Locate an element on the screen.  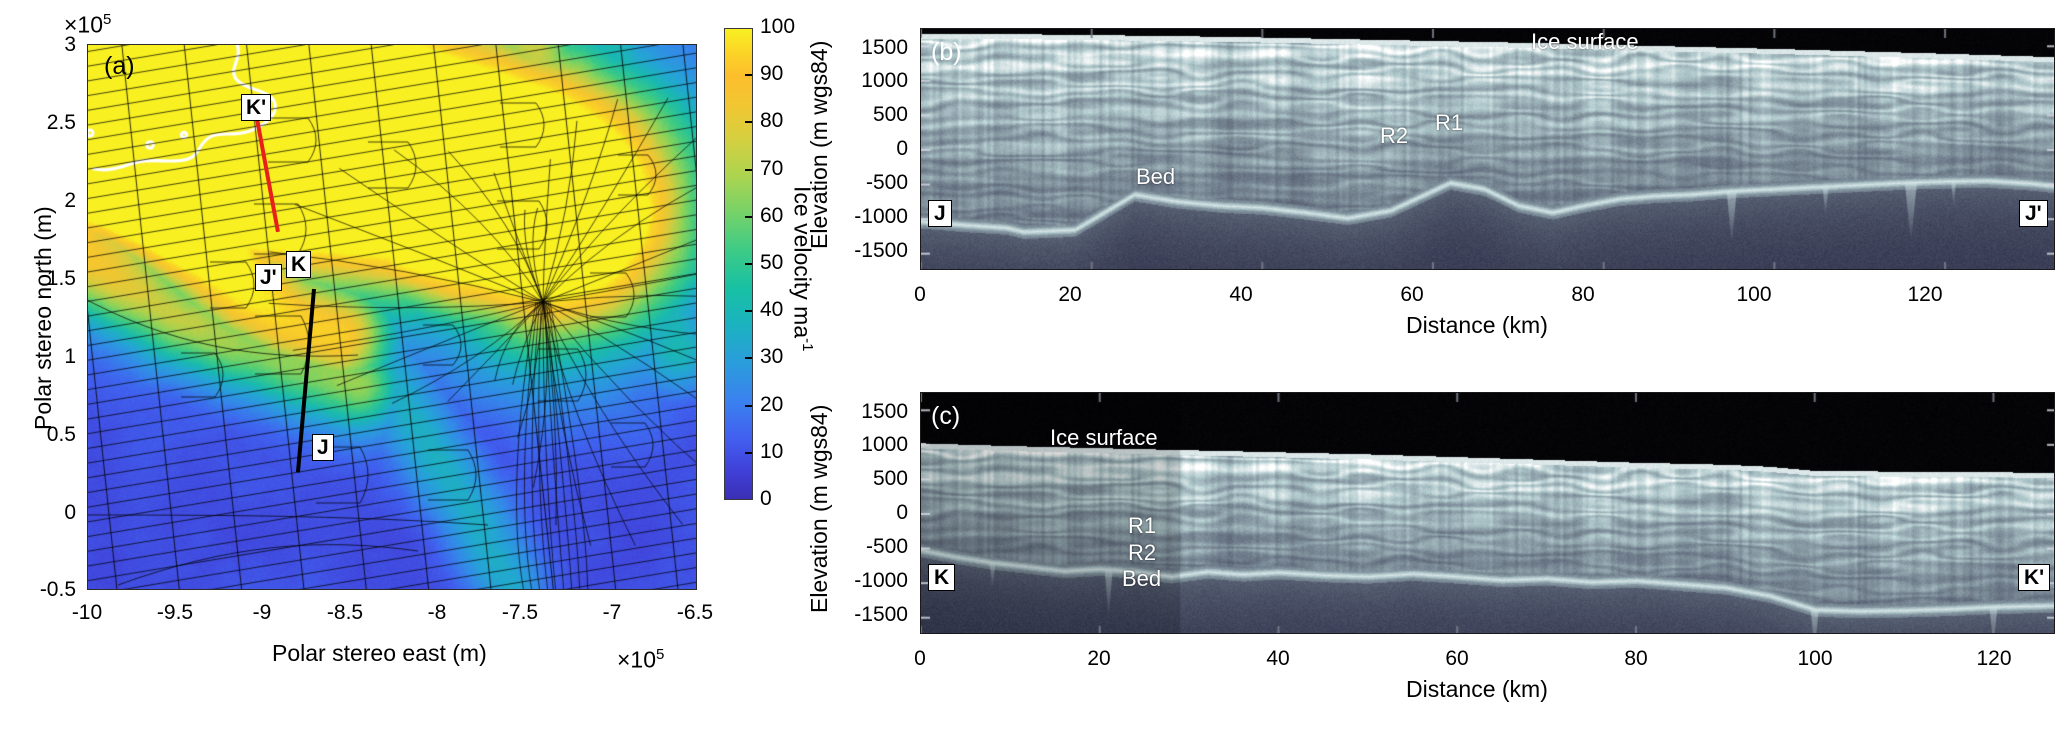
colorbar-ticklabel-10: 10 is located at coordinates (772, 451).